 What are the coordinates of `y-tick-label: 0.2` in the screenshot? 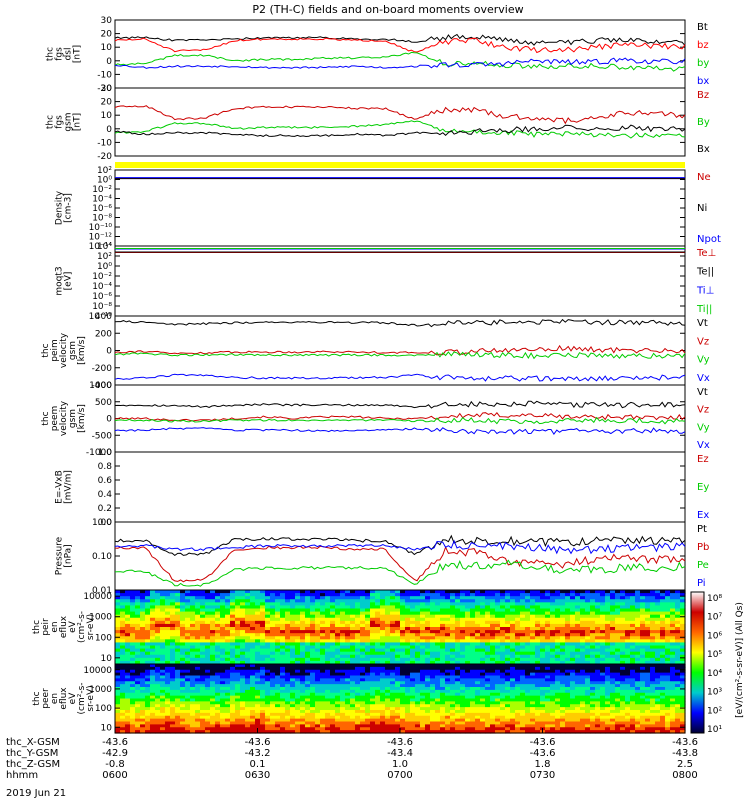 It's located at (105, 509).